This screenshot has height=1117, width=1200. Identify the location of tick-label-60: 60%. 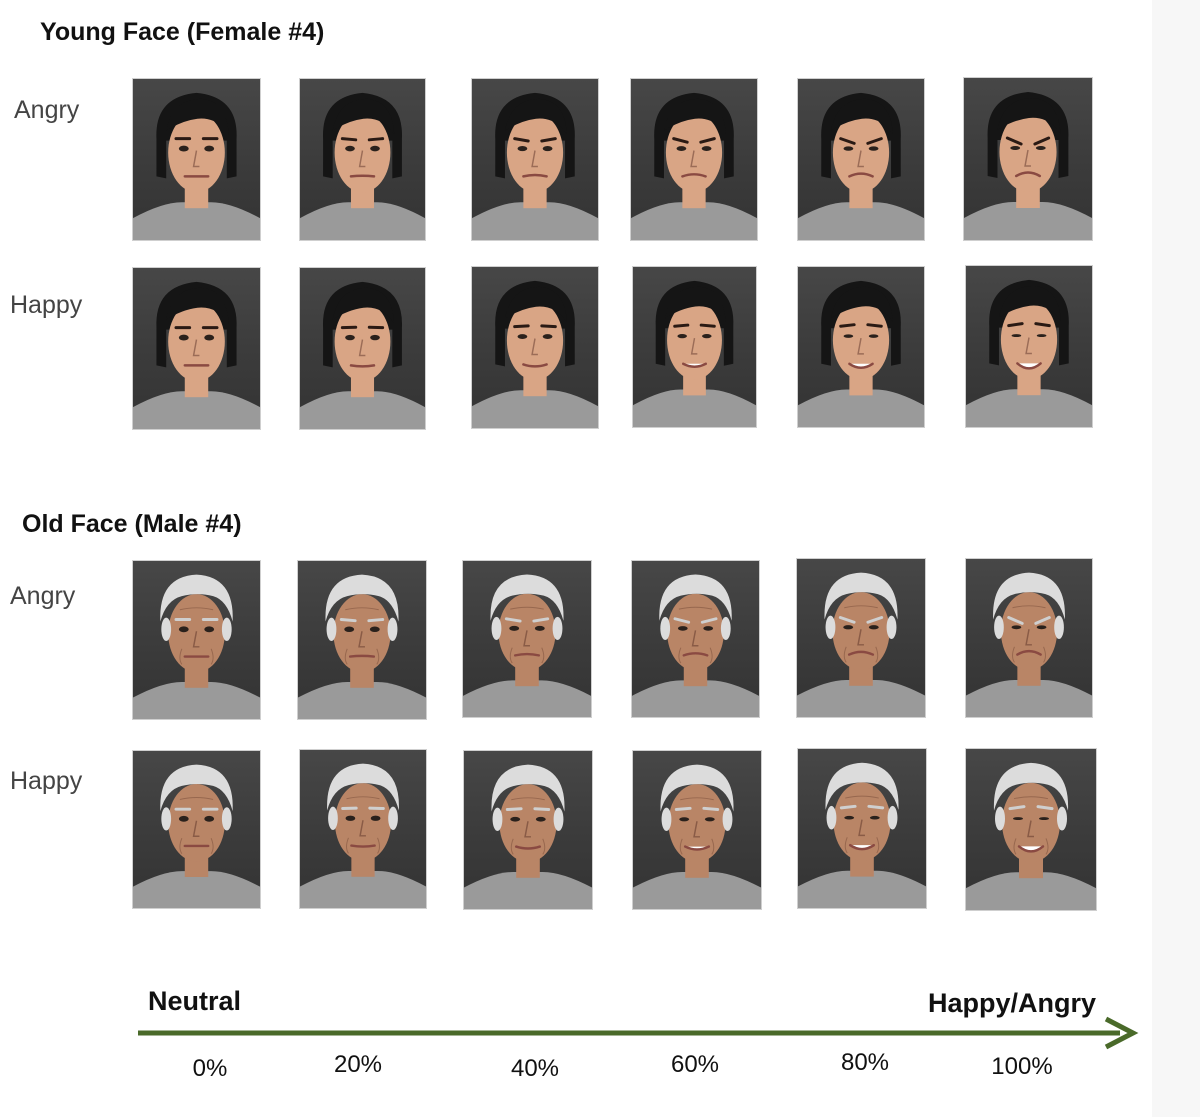
(695, 1064).